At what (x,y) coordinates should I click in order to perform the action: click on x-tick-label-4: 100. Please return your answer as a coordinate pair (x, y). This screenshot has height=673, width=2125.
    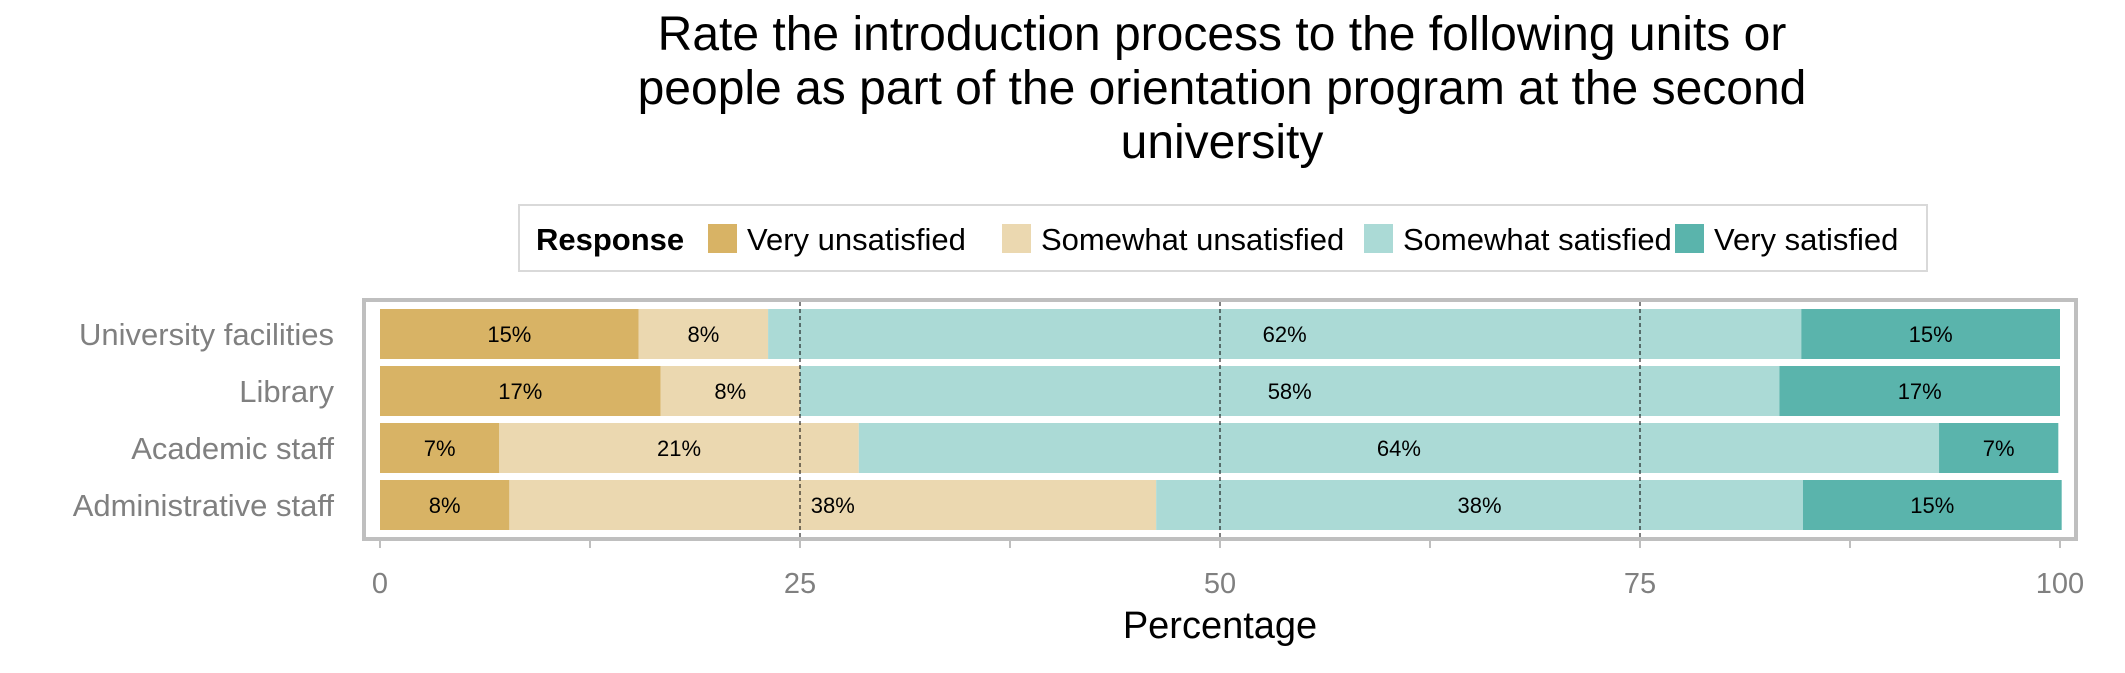
    Looking at the image, I should click on (2060, 584).